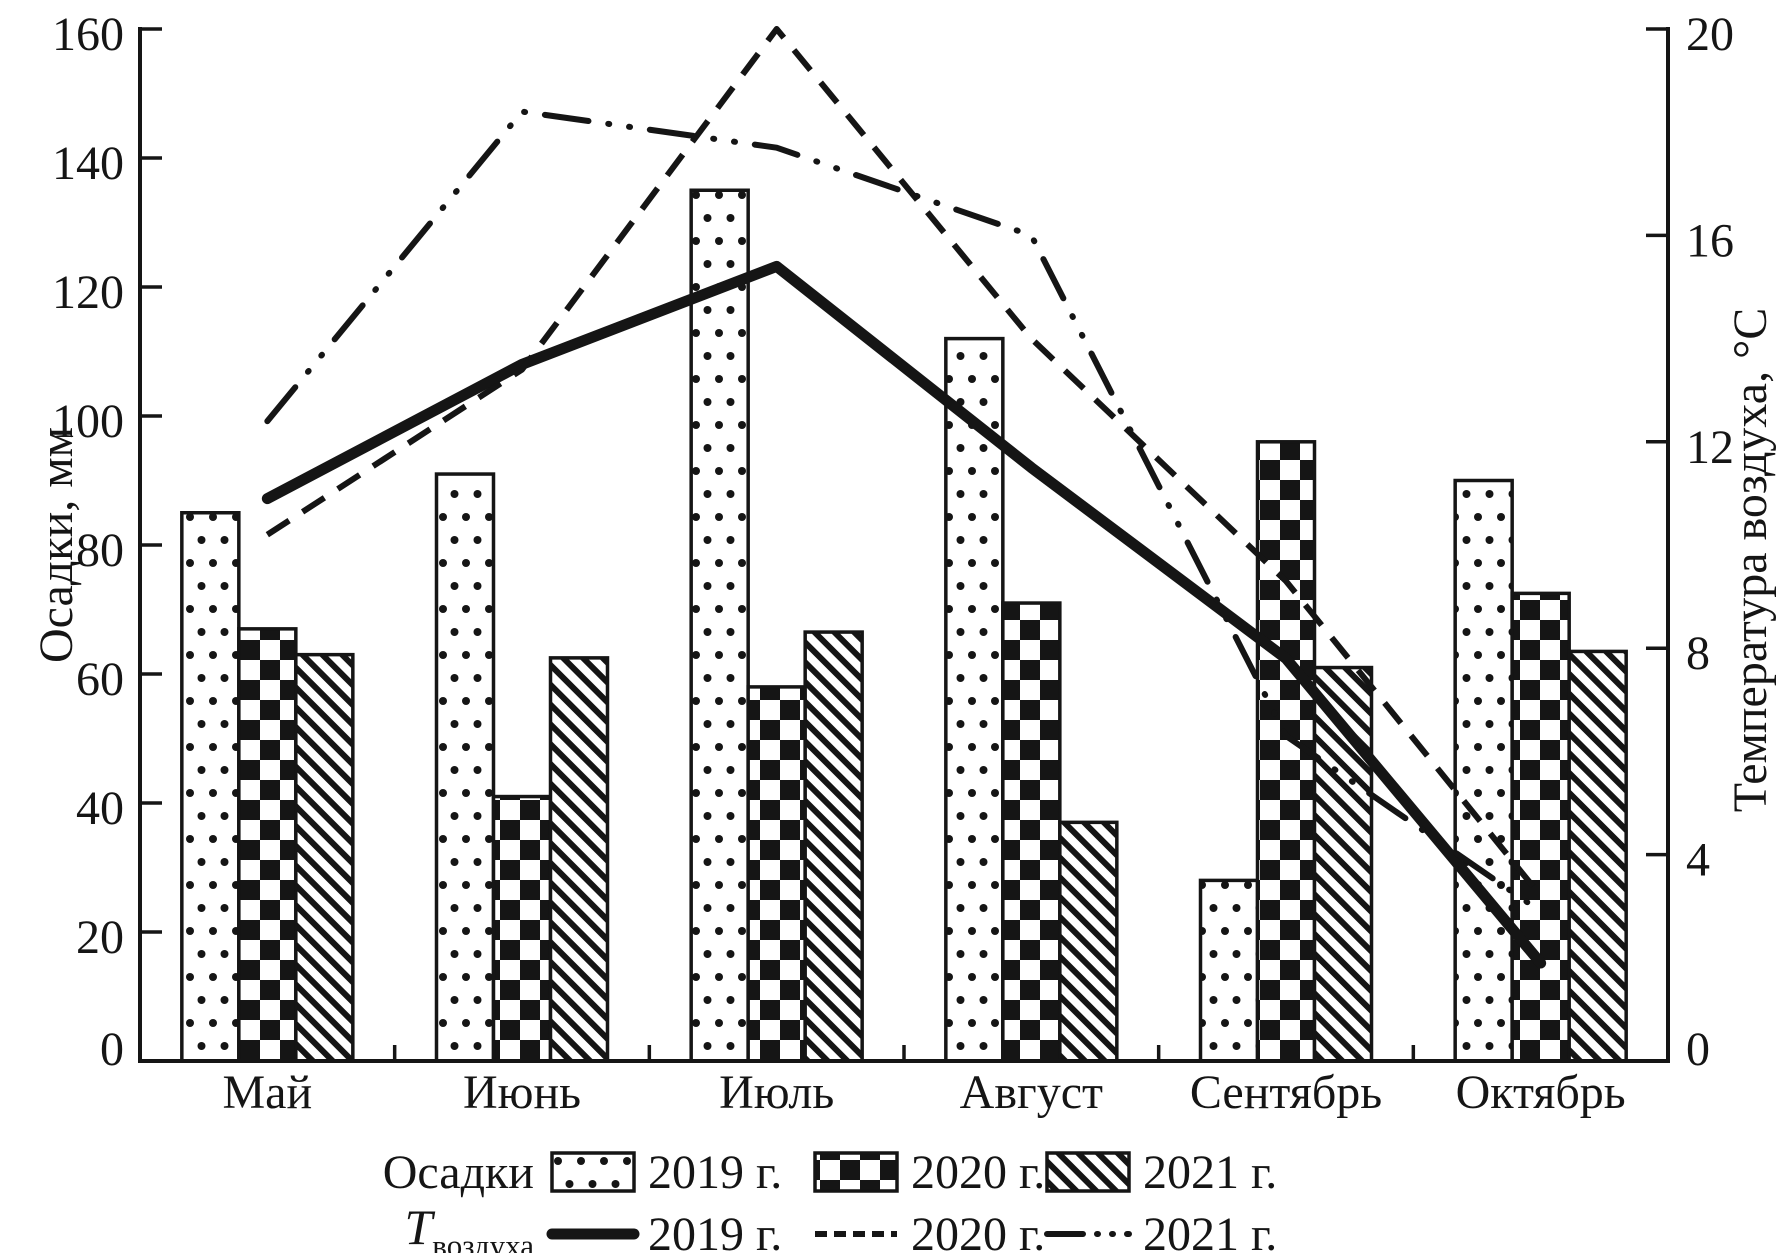 The image size is (1788, 1258). Describe the element at coordinates (1597, 856) in the screenshot. I see `precip-bar-2021-month6` at that location.